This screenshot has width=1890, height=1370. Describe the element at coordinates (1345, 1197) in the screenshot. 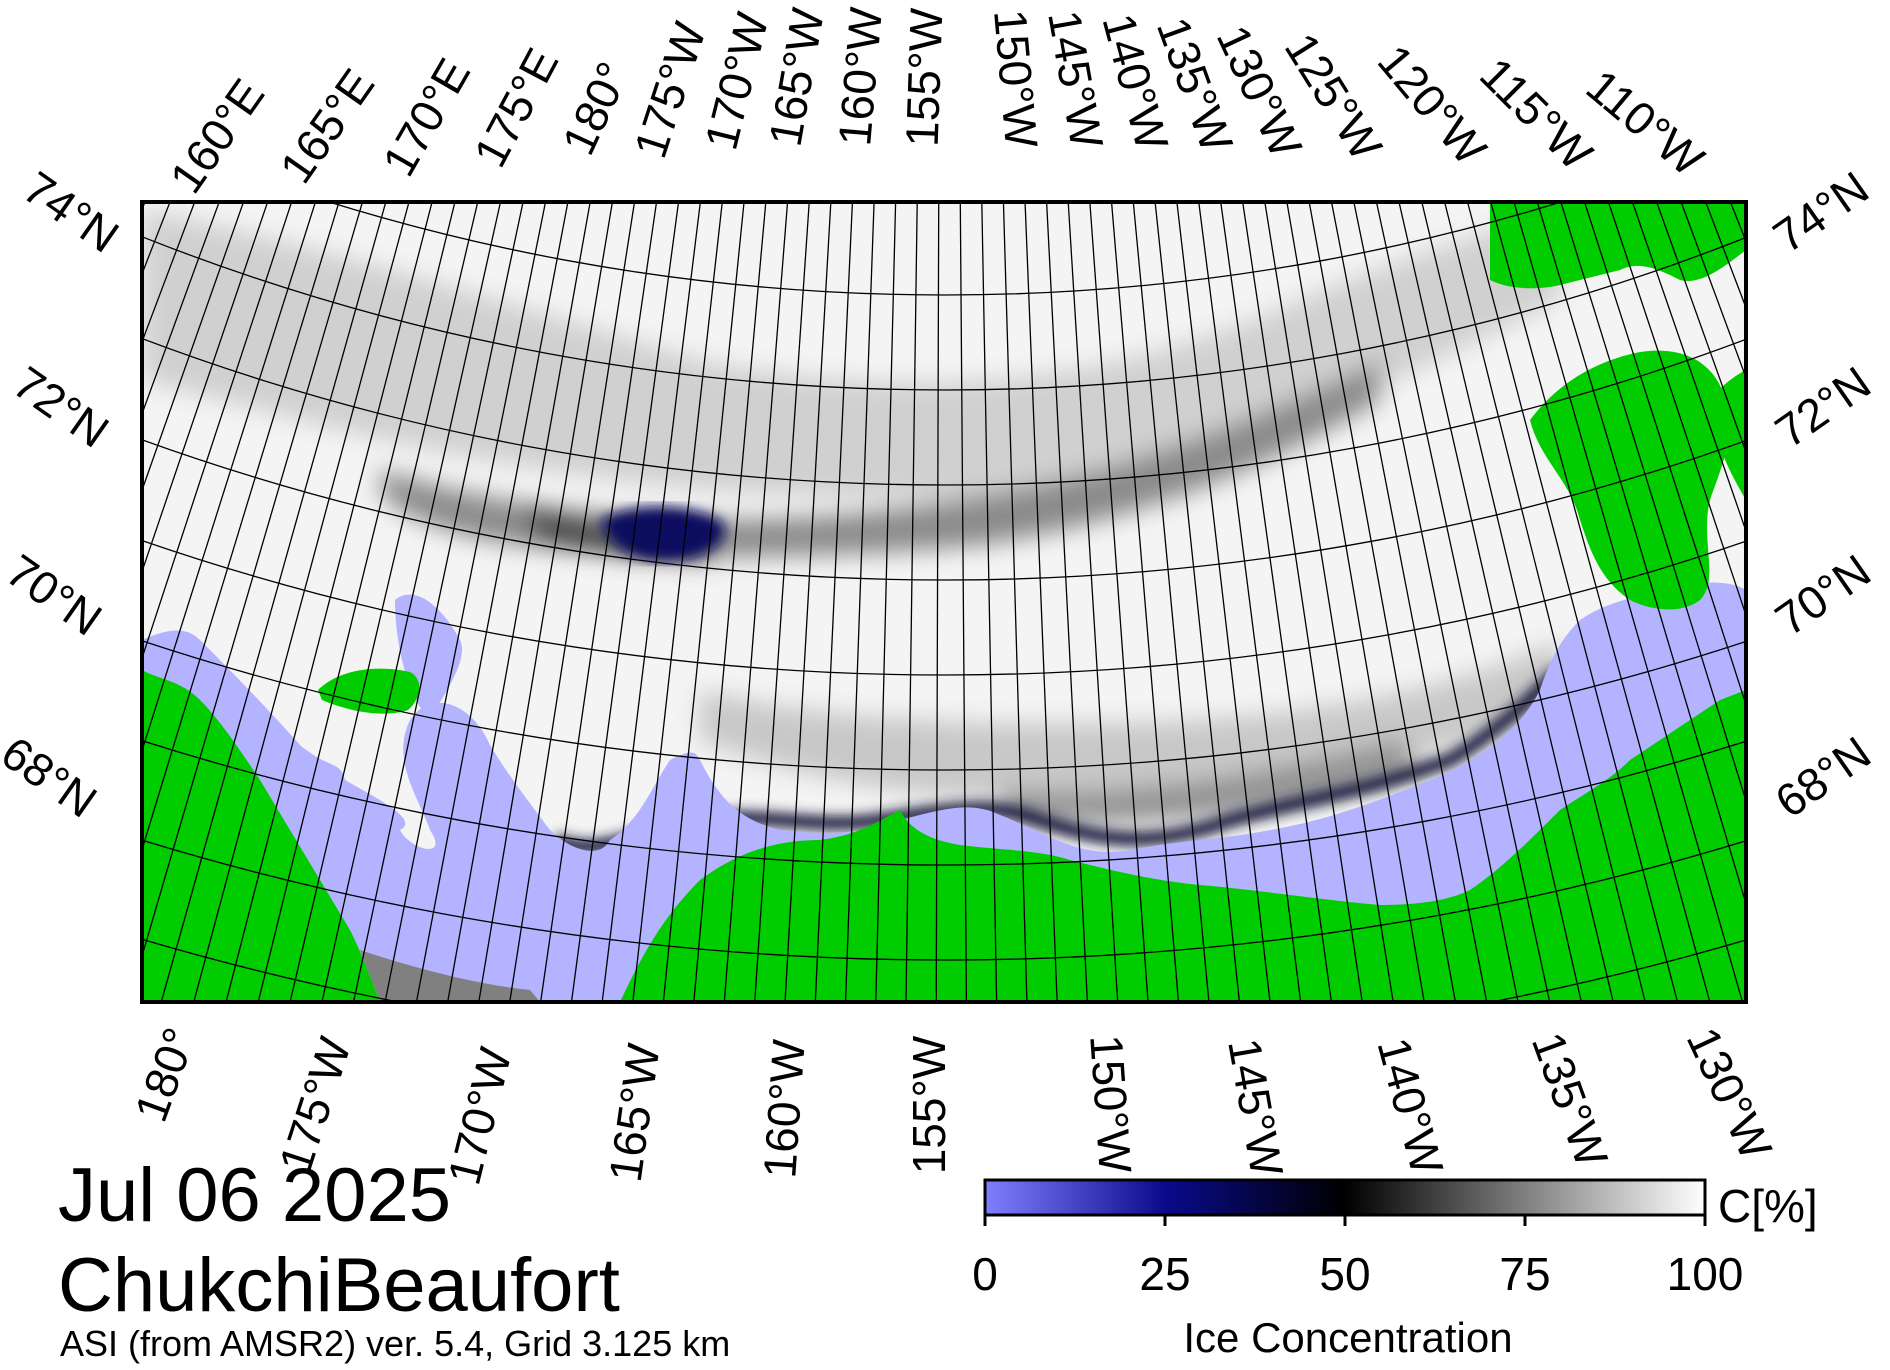

I see `colorbar-gradient` at that location.